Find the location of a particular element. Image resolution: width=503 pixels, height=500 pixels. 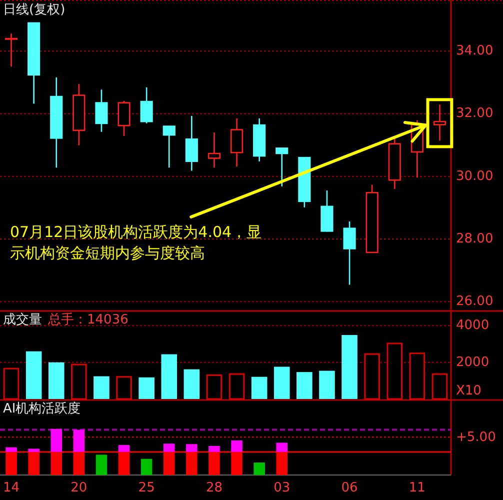

x-tick-label: 28 is located at coordinates (214, 488).